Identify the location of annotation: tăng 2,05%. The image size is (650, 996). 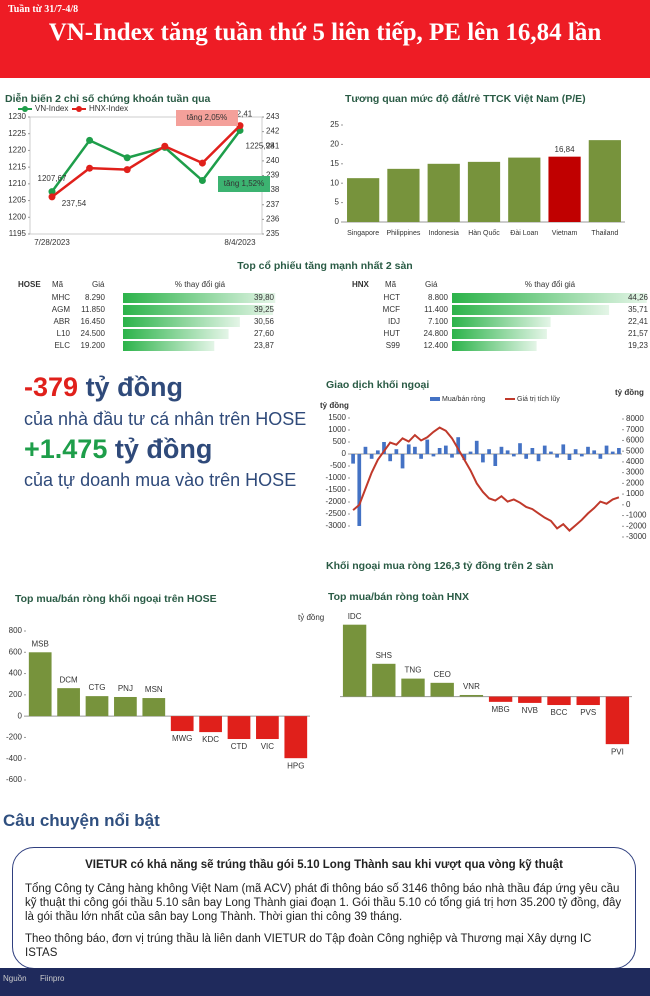
(207, 117).